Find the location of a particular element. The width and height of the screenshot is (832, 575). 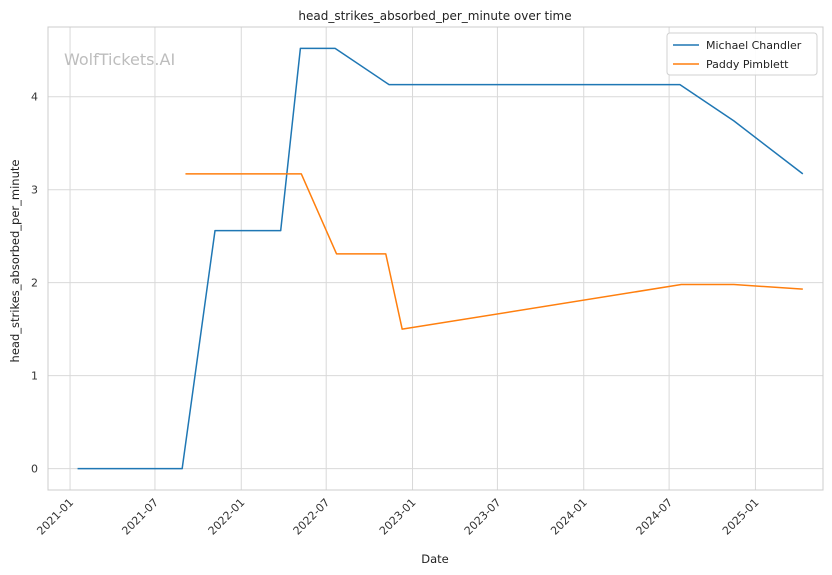

y-tick-label: 0 is located at coordinates (34, 469).